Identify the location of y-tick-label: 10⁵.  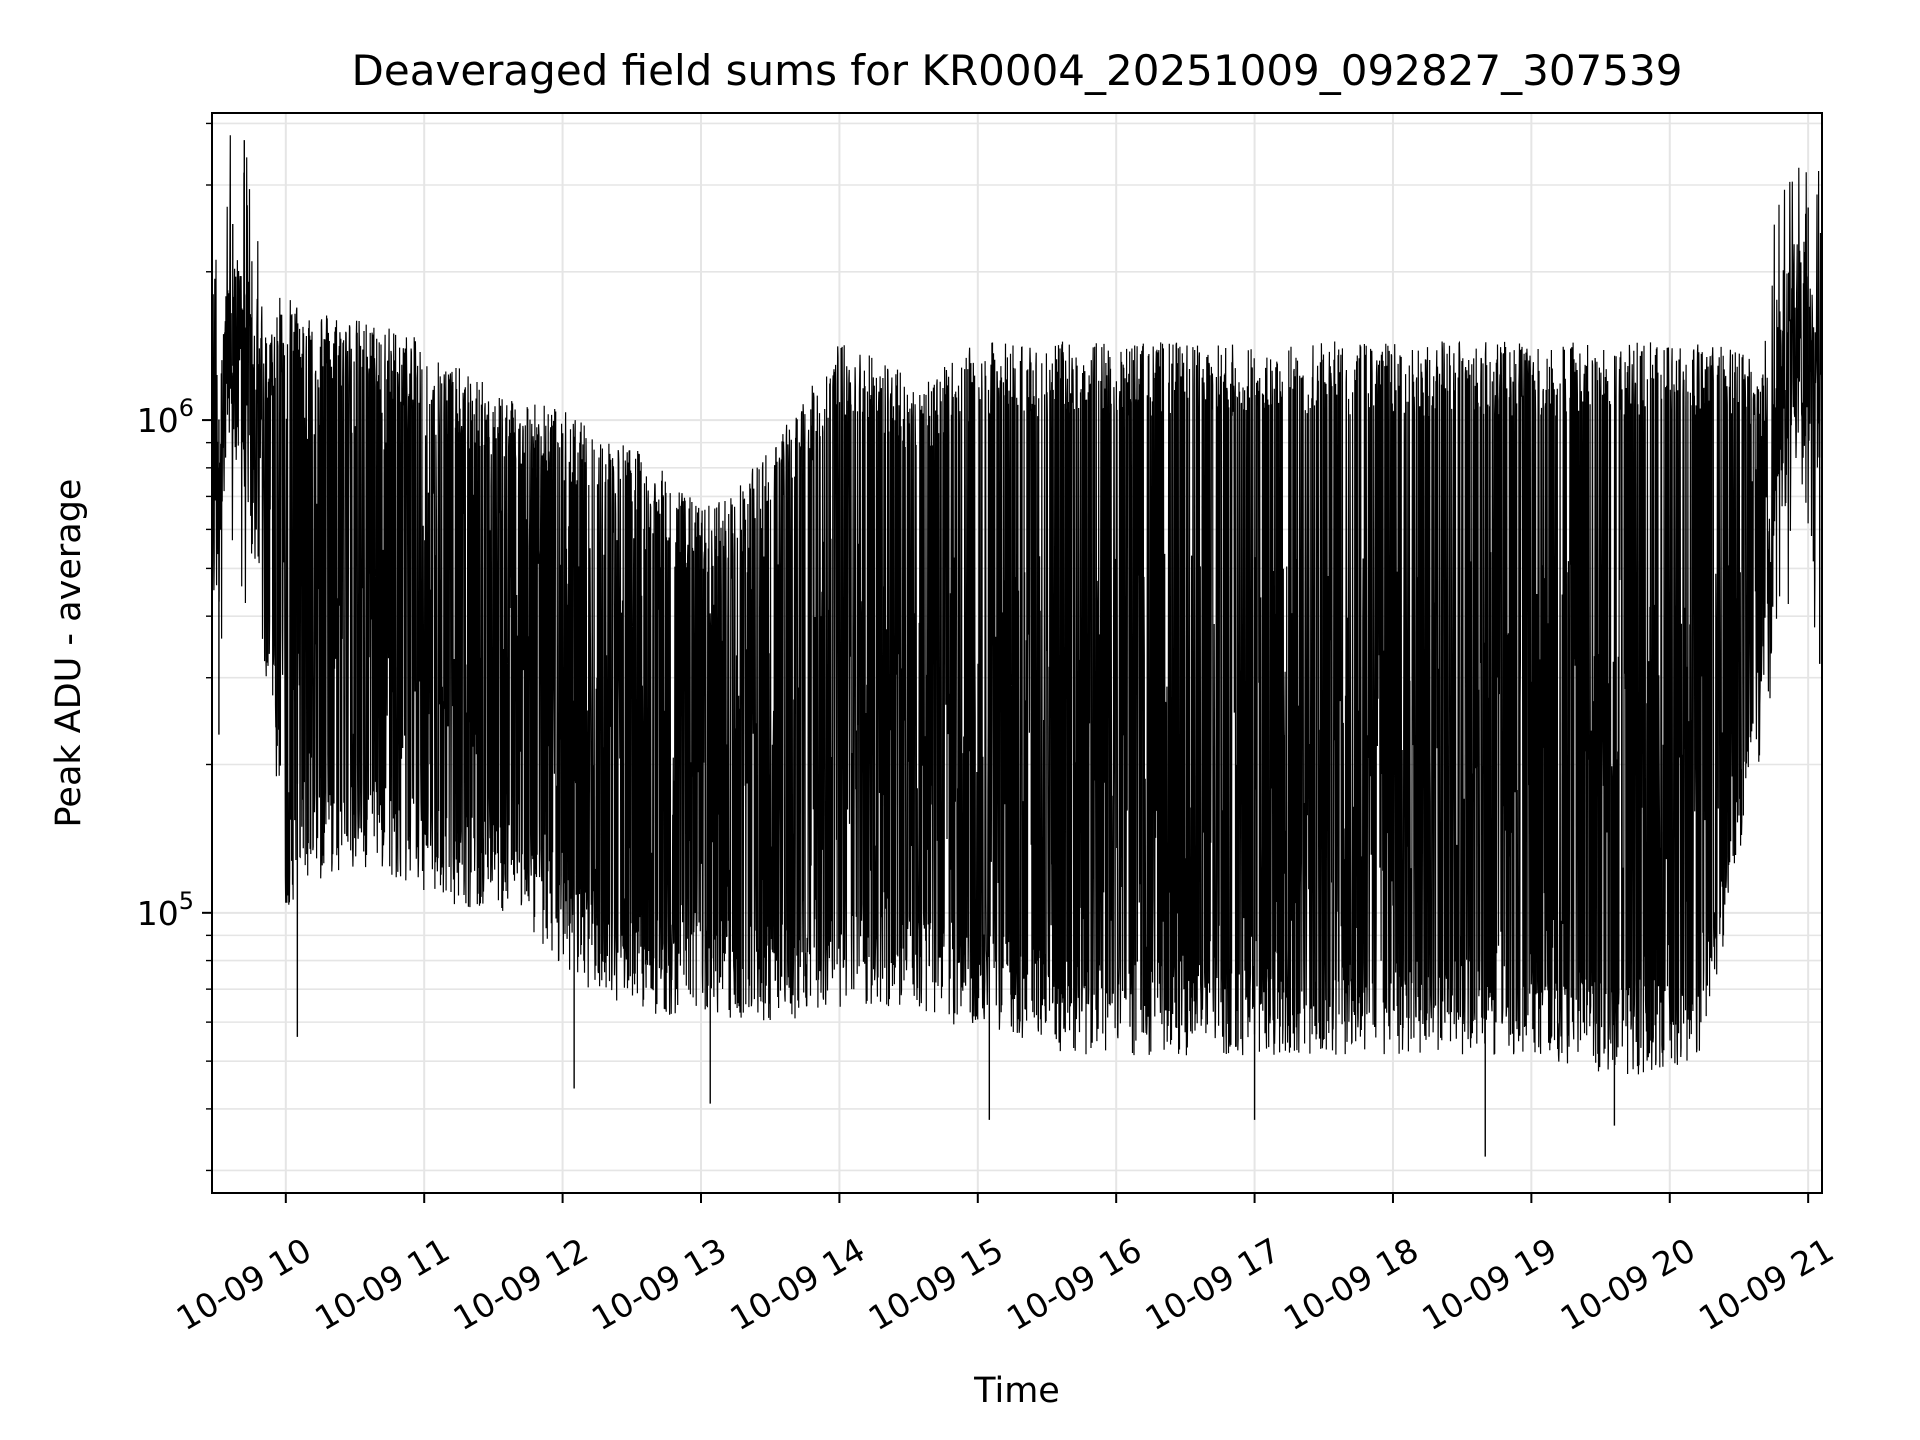
(165, 910).